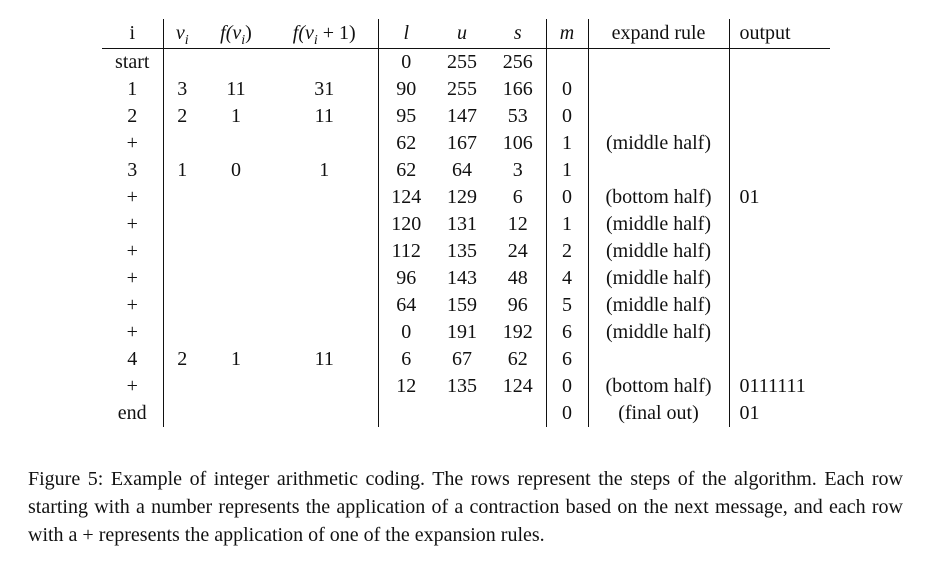 The height and width of the screenshot is (565, 940). Describe the element at coordinates (466, 278) in the screenshot. I see `table-row: +96 143 48 4 (middle half)` at that location.